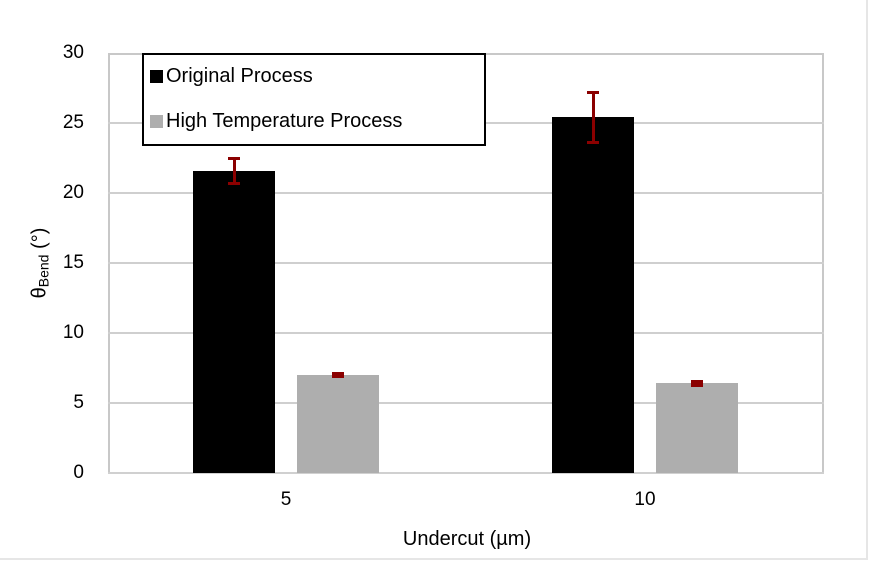 This screenshot has height=562, width=870. I want to click on y-axis-label: θBend (°), so click(40, 263).